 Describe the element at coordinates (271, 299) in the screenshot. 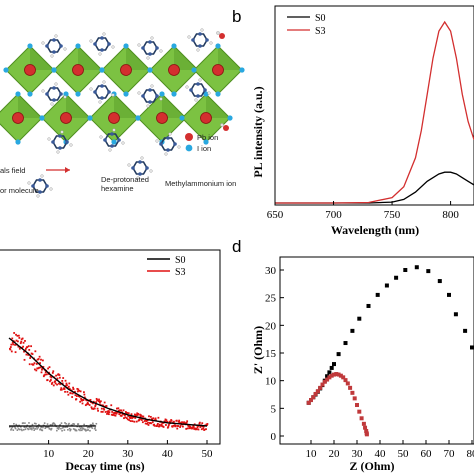

I see `eis-y-tick-label: 25` at that location.